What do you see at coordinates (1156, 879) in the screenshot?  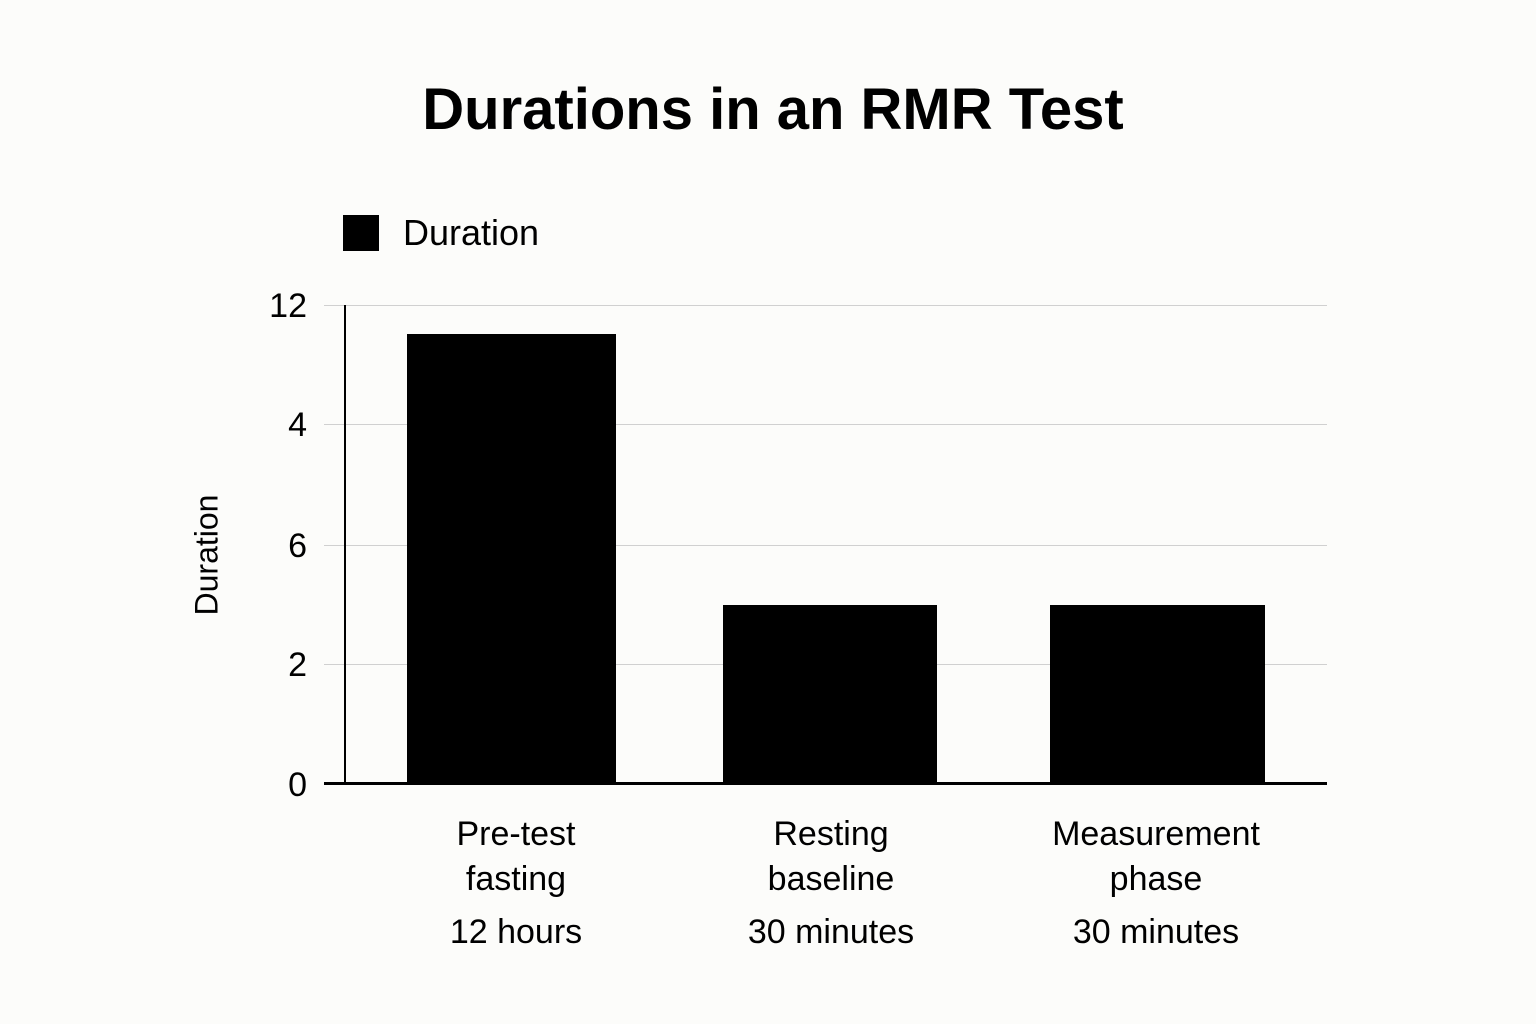 I see `category-line2: phase` at bounding box center [1156, 879].